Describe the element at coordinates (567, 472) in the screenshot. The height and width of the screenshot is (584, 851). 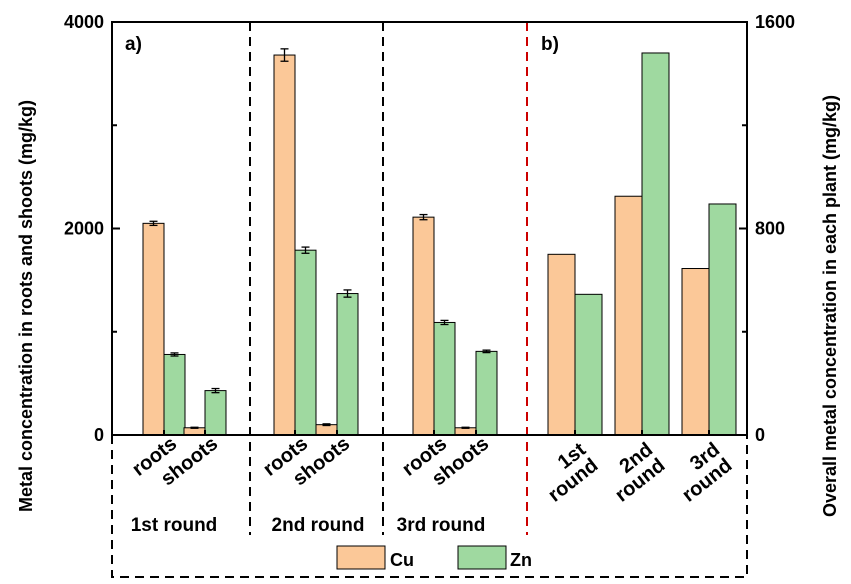
I see `tick-label-round-1: 1stround` at that location.